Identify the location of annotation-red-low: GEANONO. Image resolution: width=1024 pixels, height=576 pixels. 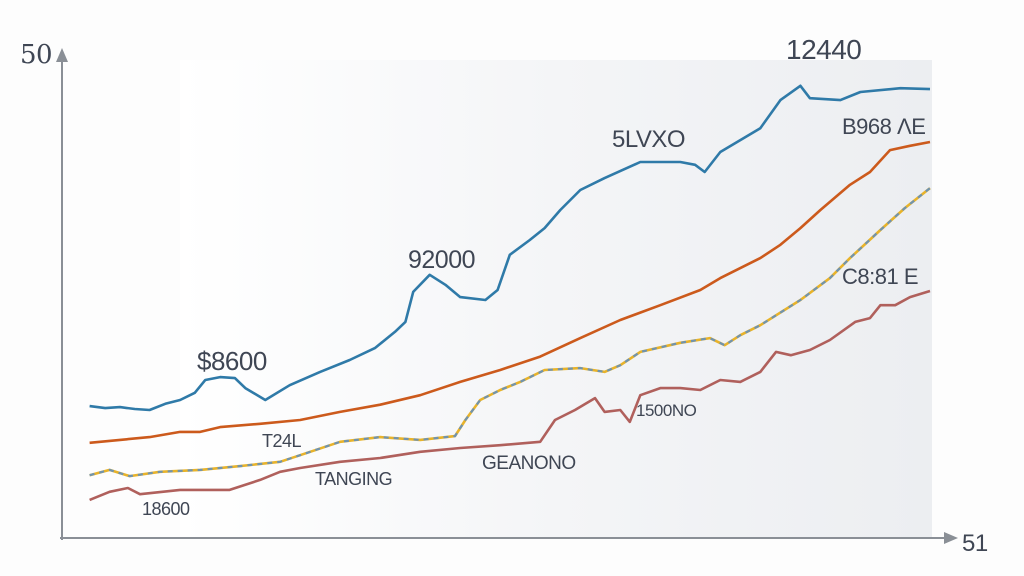
(529, 463).